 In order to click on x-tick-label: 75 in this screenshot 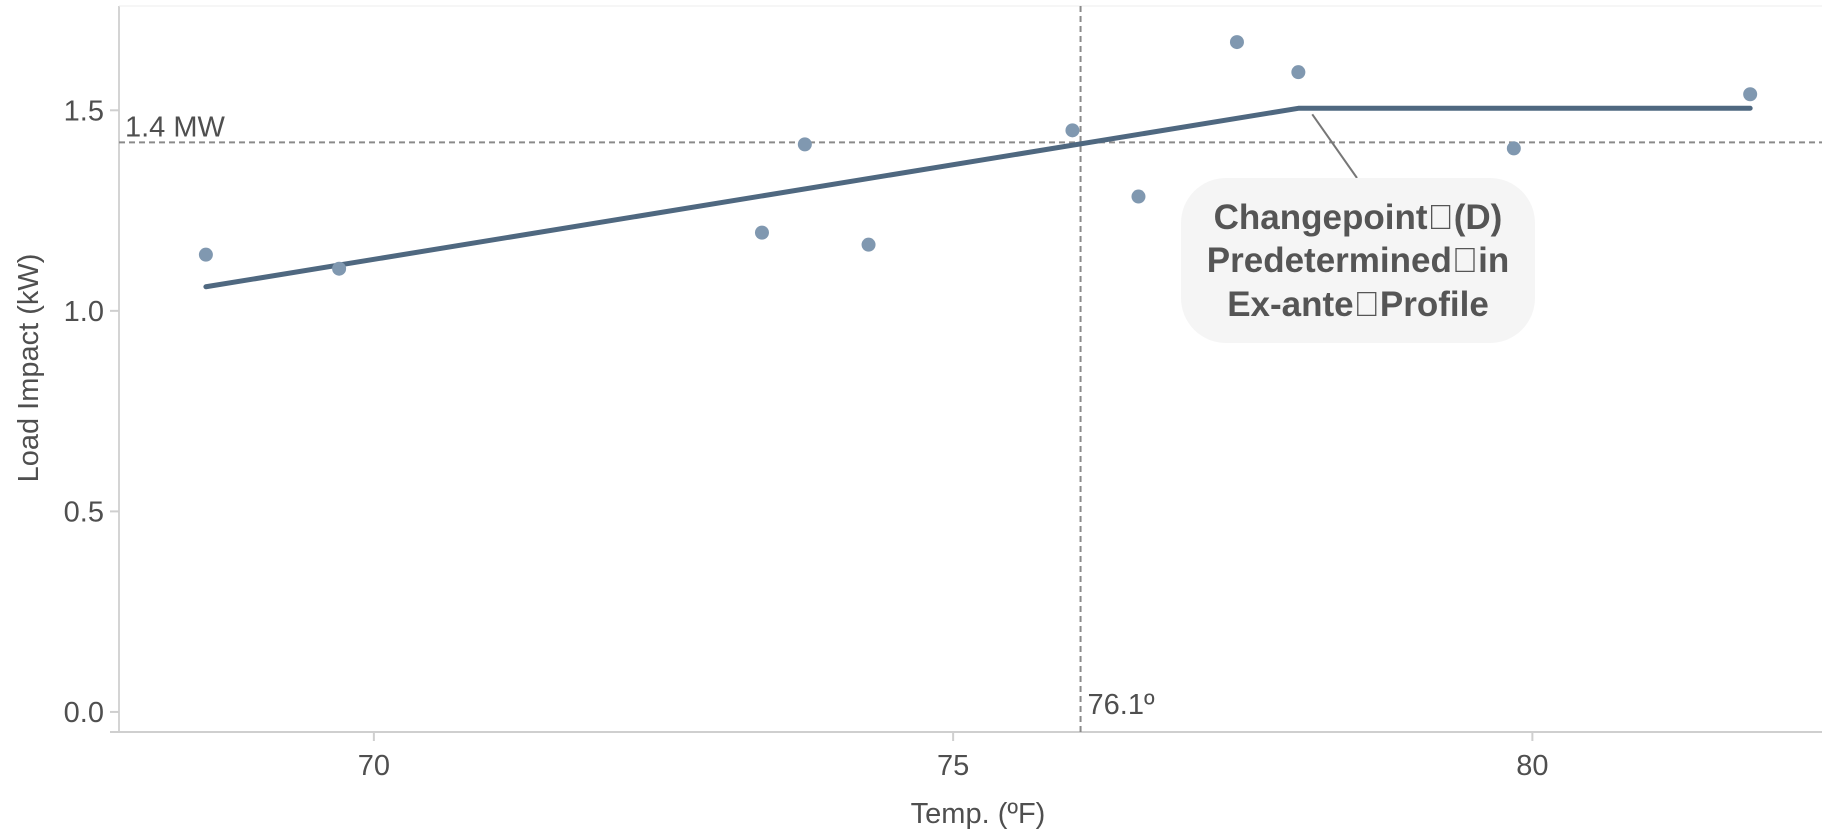, I will do `click(953, 766)`.